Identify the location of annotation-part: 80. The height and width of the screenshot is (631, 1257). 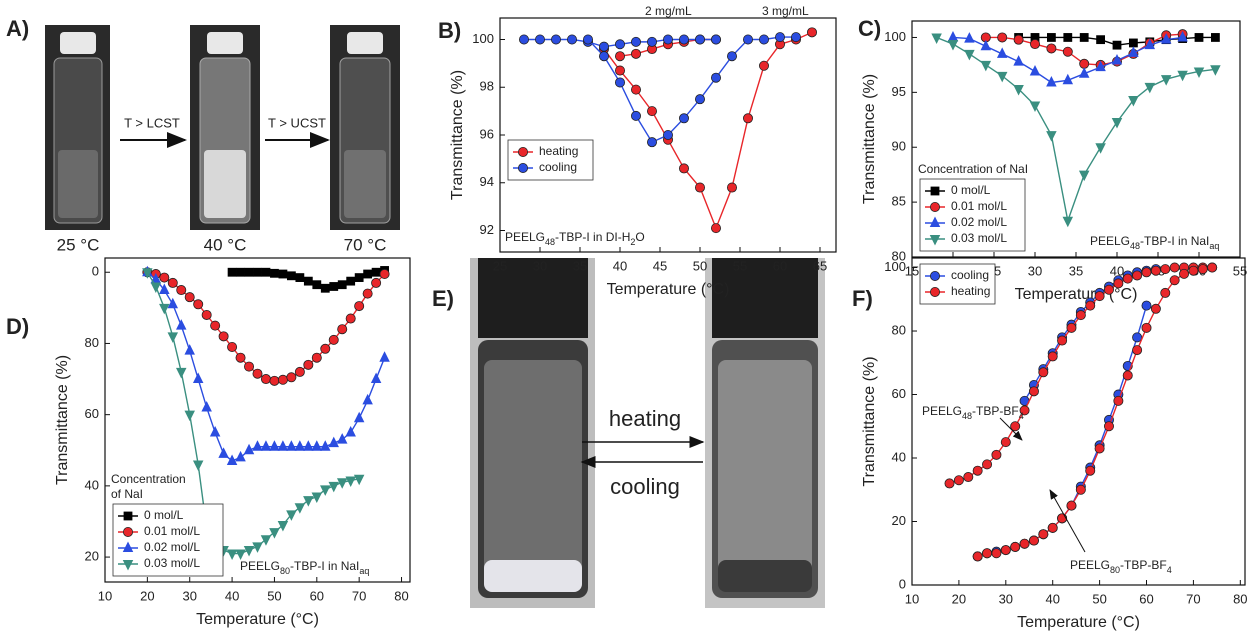
(1115, 570).